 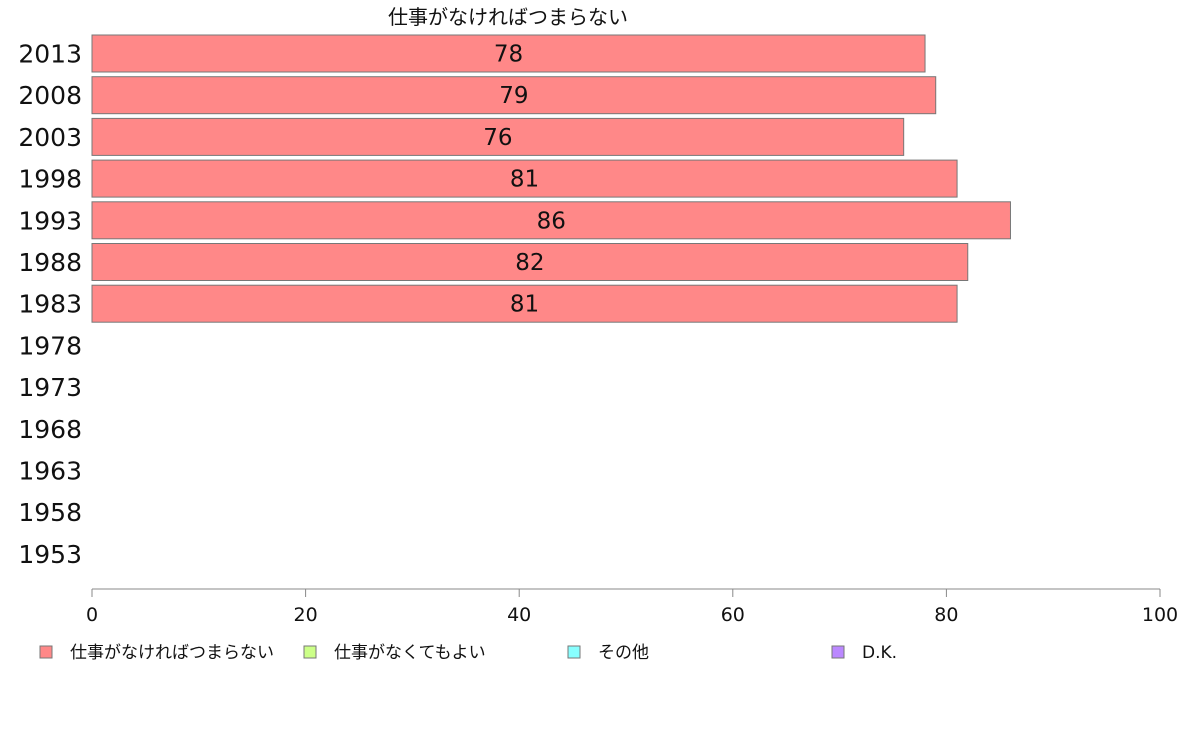 I want to click on data-label-1993: 86, so click(x=551, y=221).